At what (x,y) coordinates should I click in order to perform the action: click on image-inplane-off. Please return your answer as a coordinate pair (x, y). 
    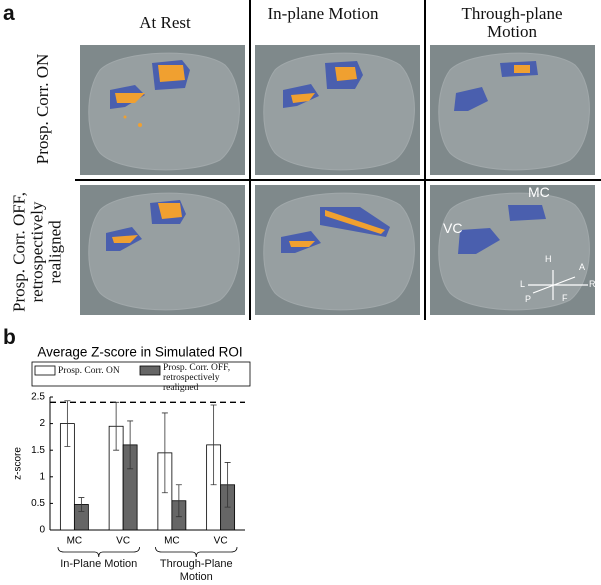
    Looking at the image, I should click on (337, 250).